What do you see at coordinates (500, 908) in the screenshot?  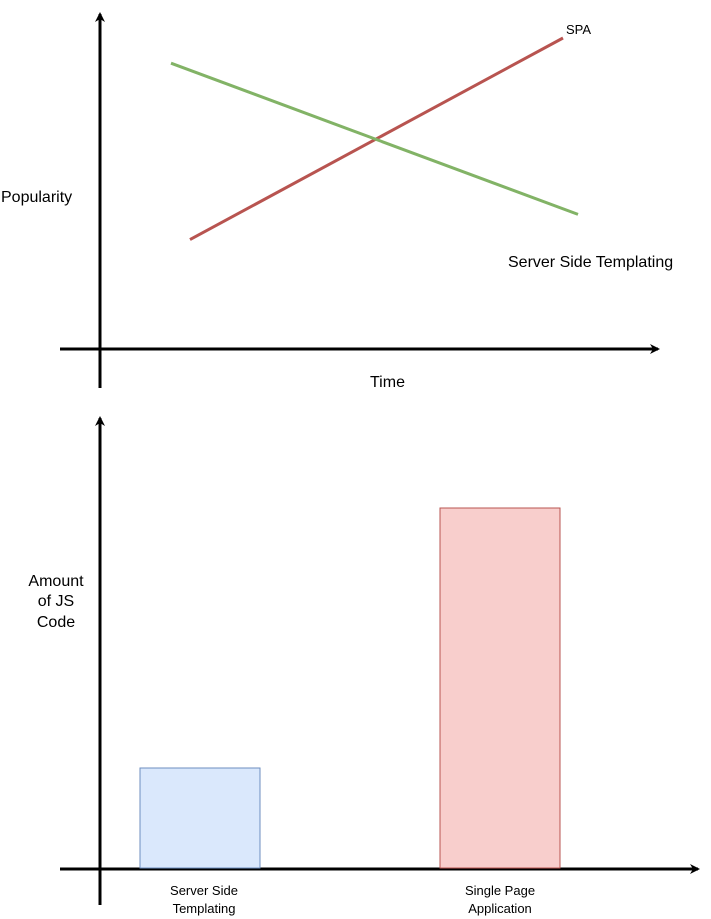 I see `category-label-single-page-application-line-2: Application` at bounding box center [500, 908].